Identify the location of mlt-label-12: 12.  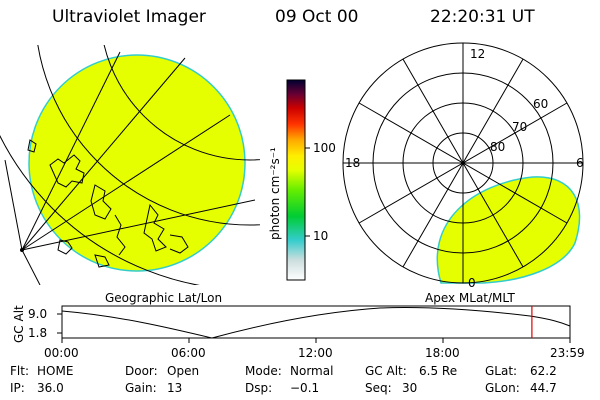
(478, 54).